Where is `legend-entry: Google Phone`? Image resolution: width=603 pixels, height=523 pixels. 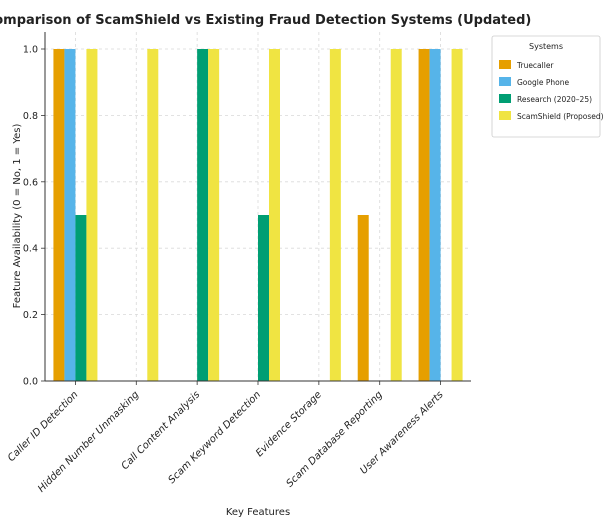 legend-entry: Google Phone is located at coordinates (543, 82).